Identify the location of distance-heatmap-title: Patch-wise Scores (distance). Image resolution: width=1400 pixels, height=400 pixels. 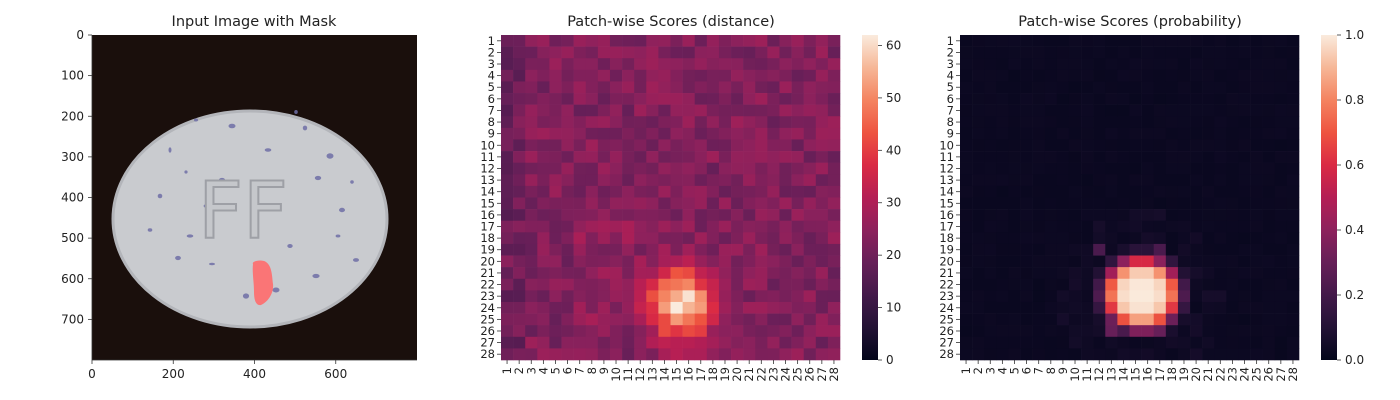
(671, 22).